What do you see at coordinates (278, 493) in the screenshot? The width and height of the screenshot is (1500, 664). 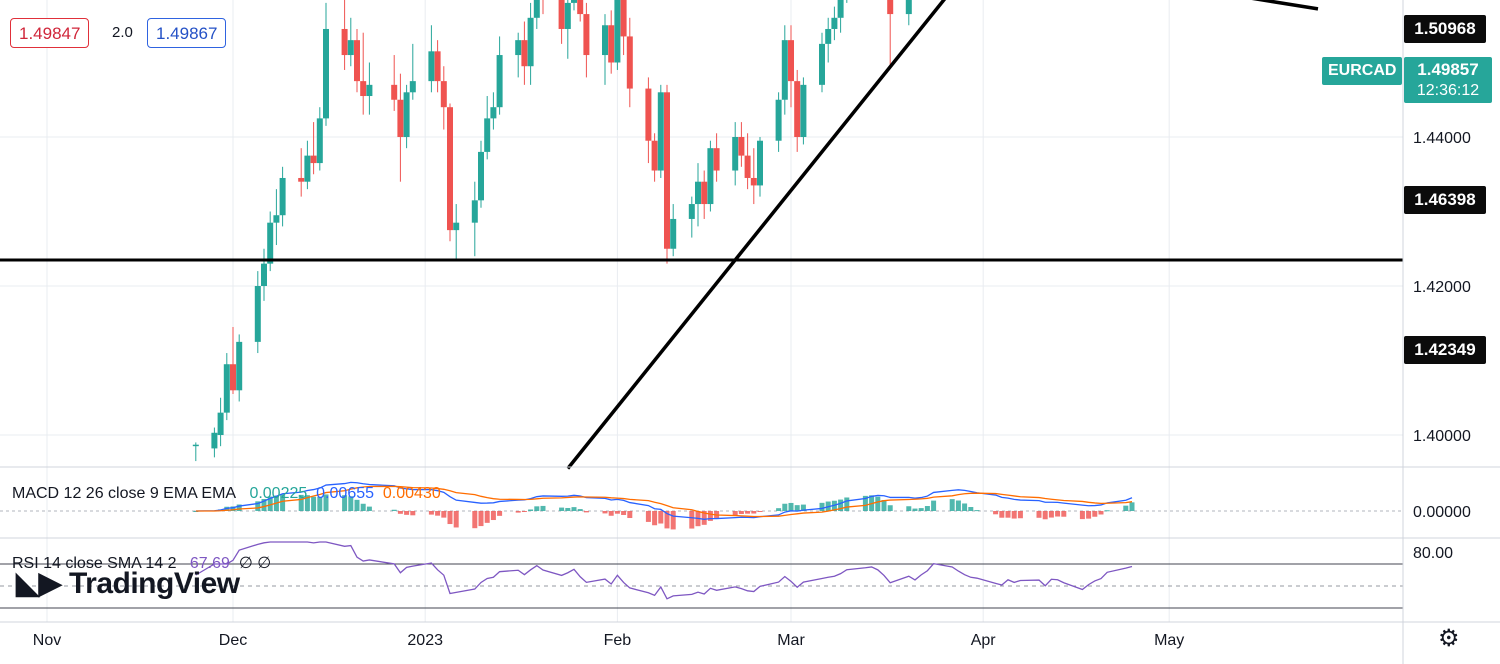 I see `macd-hist-value: 0.00225` at bounding box center [278, 493].